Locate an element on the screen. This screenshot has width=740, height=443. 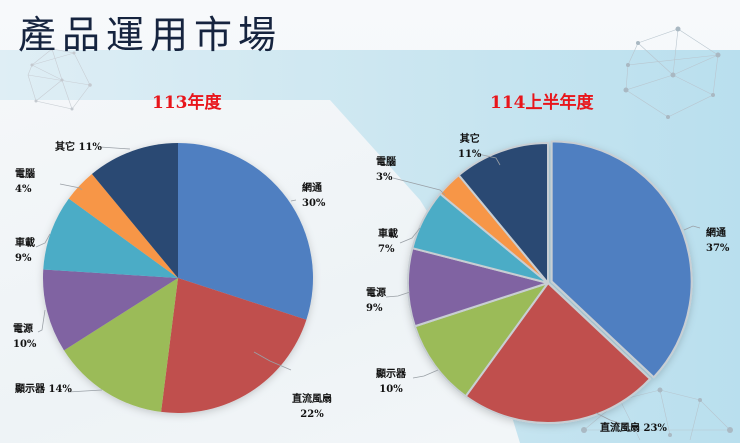
label-114-other: 其它 11% is located at coordinates (469, 147).